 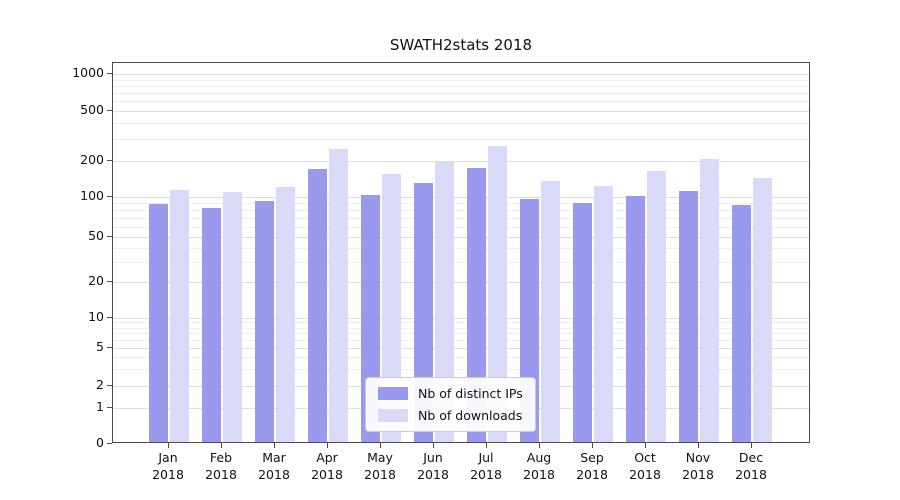 I want to click on y-tick-label: 200, so click(x=92, y=159).